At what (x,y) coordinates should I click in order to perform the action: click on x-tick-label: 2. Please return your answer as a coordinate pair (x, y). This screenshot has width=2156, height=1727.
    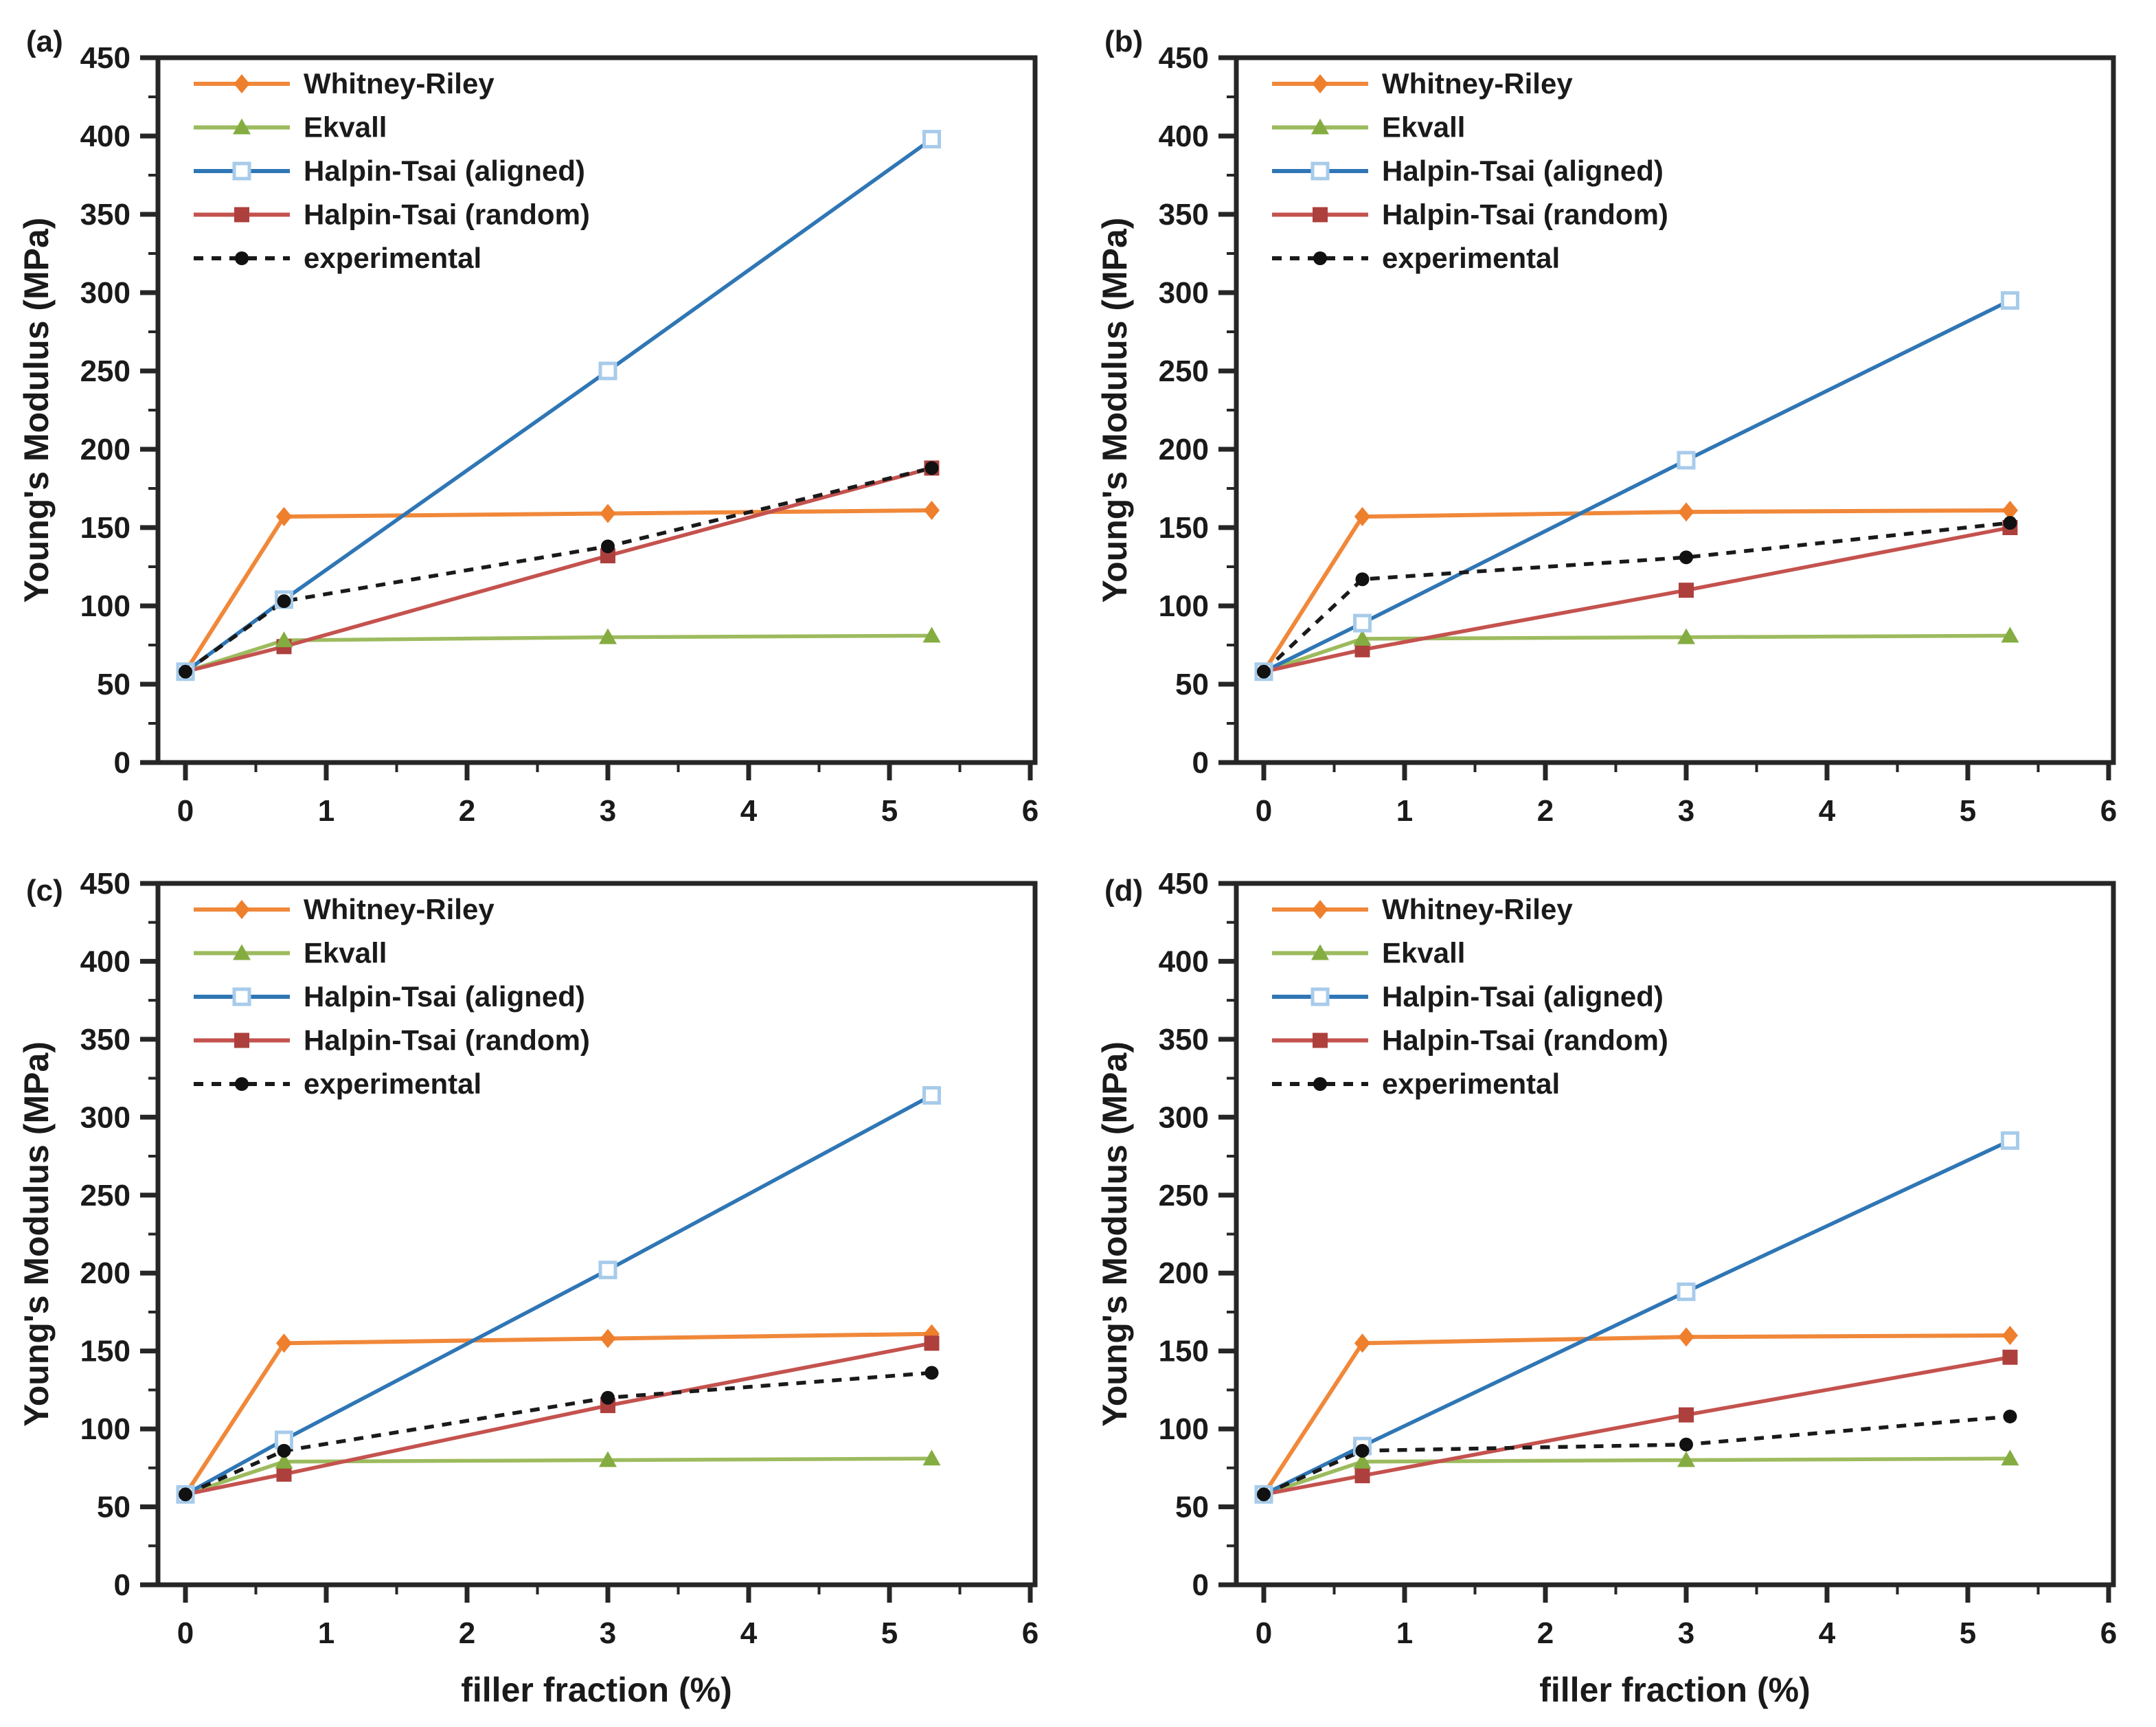
    Looking at the image, I should click on (1545, 811).